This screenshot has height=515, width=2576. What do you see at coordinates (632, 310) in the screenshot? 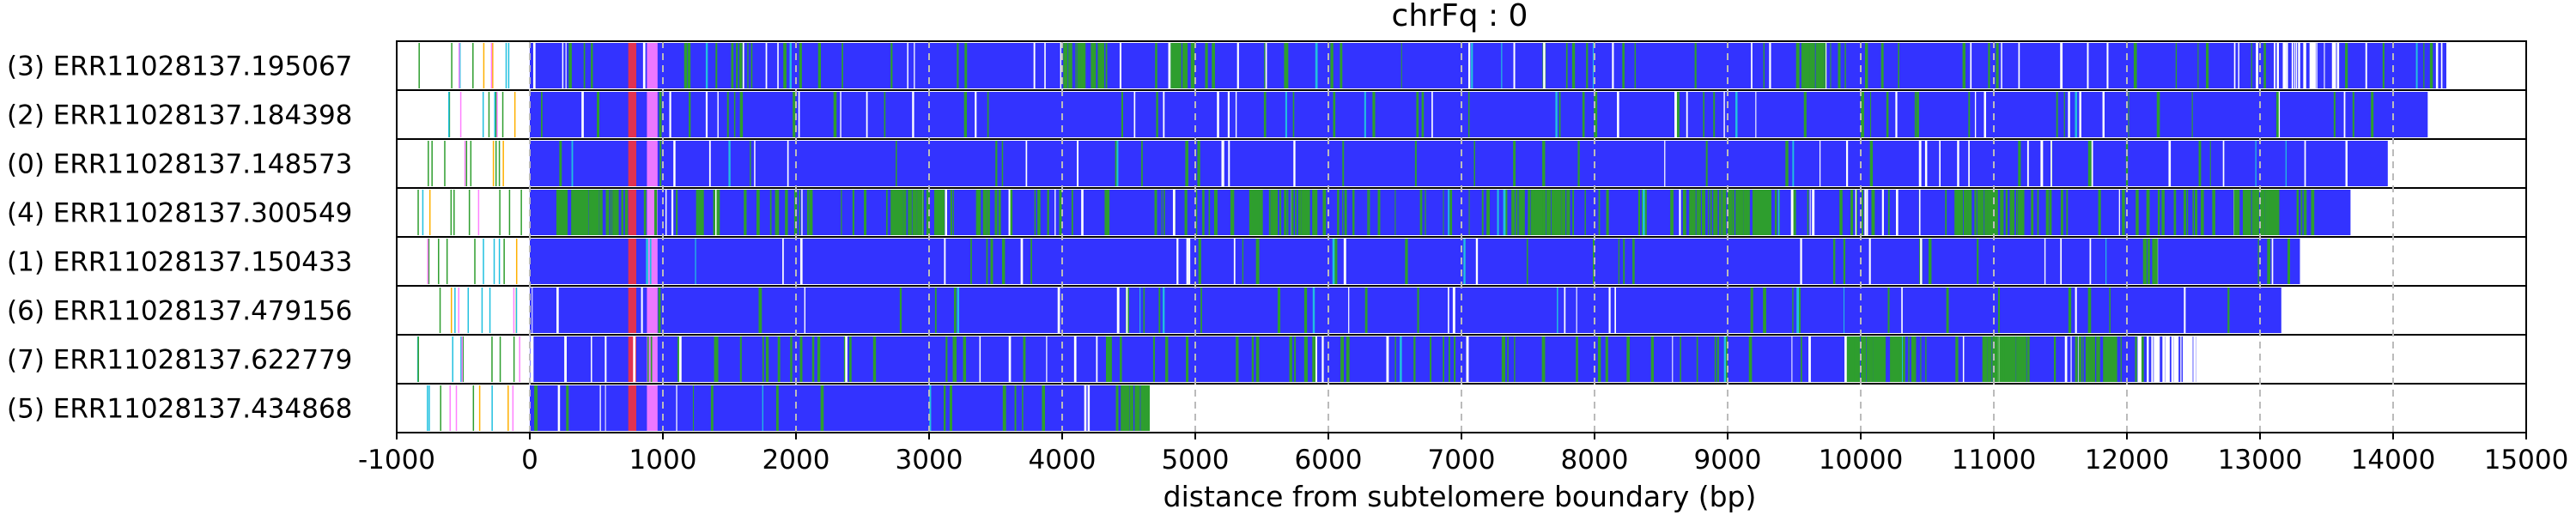
I see `read-red-mark` at bounding box center [632, 310].